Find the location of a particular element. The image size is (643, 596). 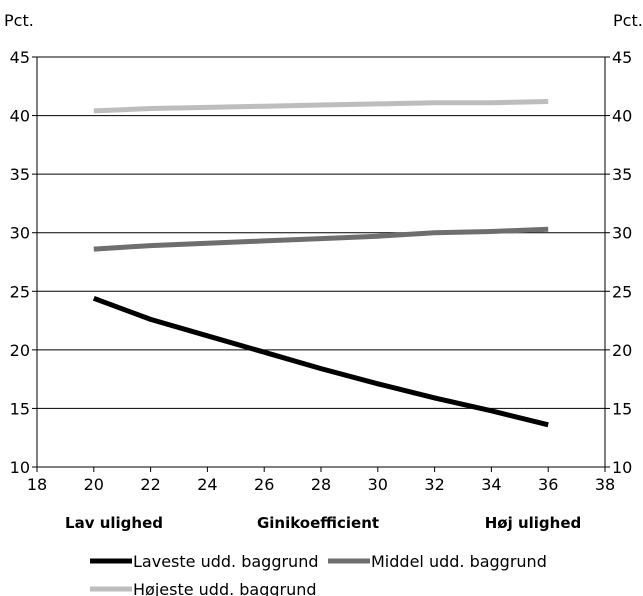

y-tick-label-left: 20 is located at coordinates (20, 350).